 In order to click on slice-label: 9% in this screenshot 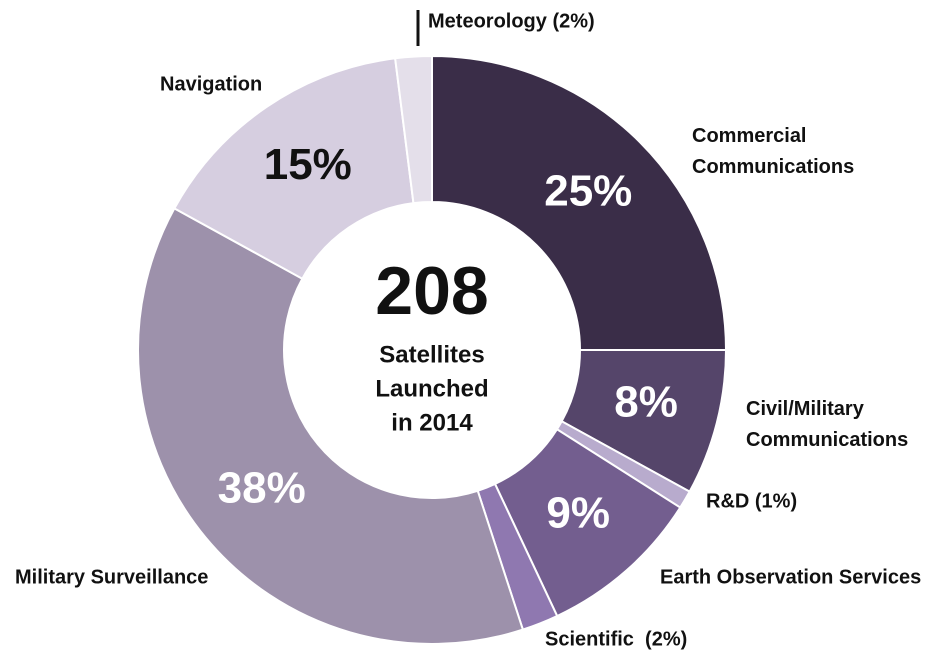, I will do `click(578, 512)`.